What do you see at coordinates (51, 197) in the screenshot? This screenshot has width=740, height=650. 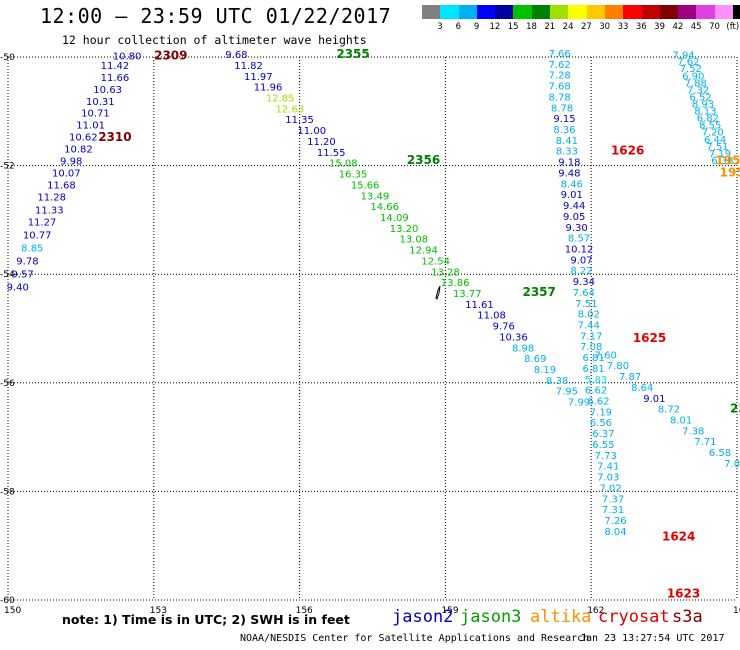 I see `swh-value: 11.28` at bounding box center [51, 197].